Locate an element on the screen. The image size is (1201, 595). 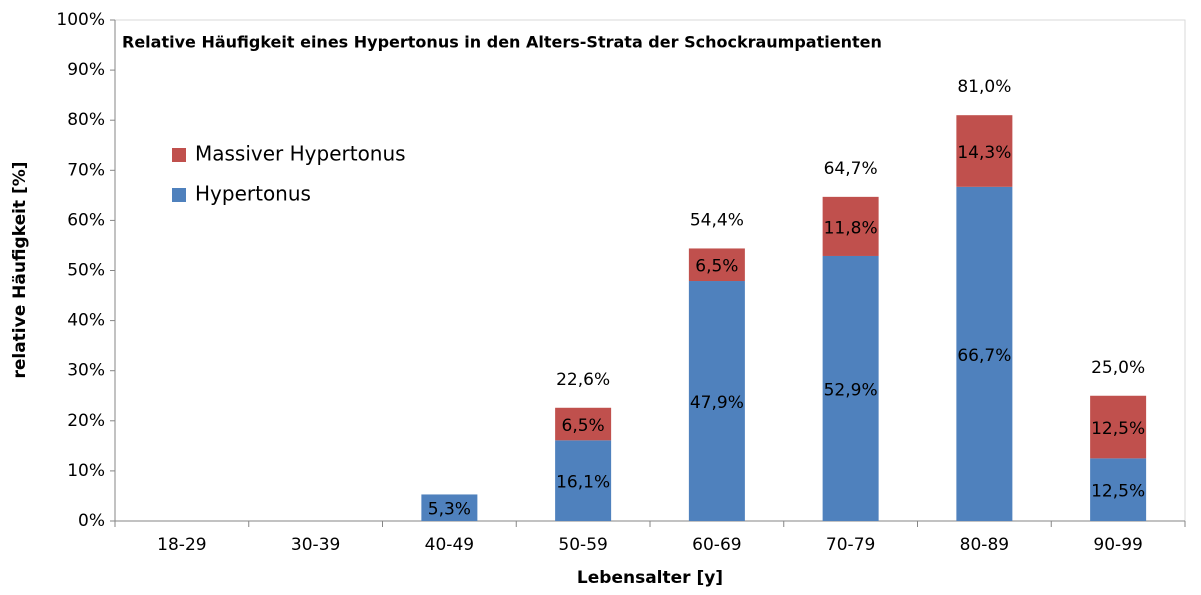
x-tick-label: 18-29 is located at coordinates (181, 545).